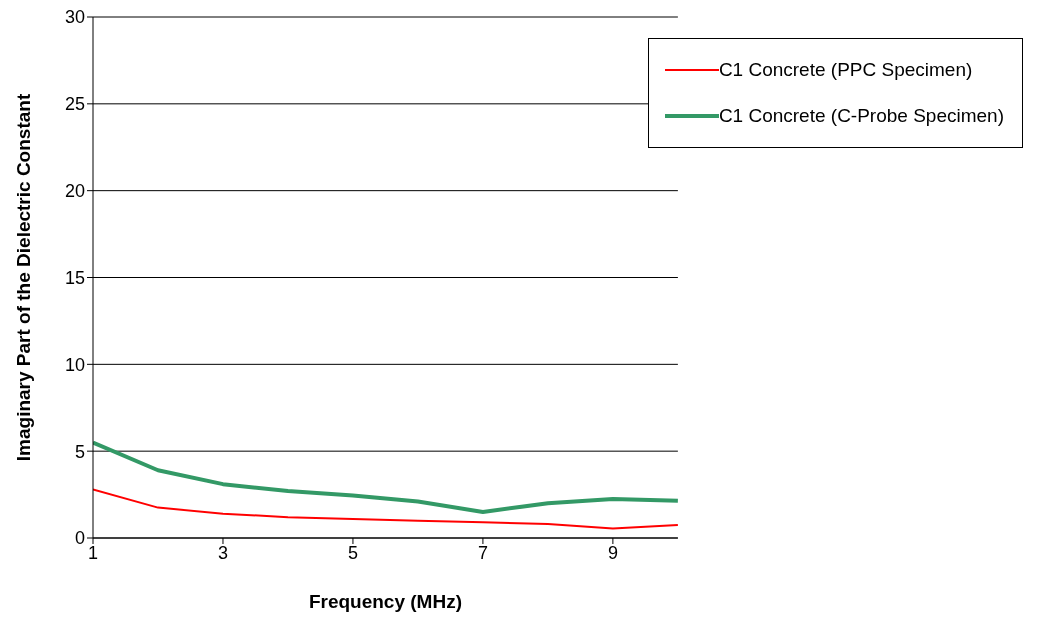 This screenshot has height=635, width=1057. Describe the element at coordinates (74, 191) in the screenshot. I see `y-tick-label: 20` at that location.